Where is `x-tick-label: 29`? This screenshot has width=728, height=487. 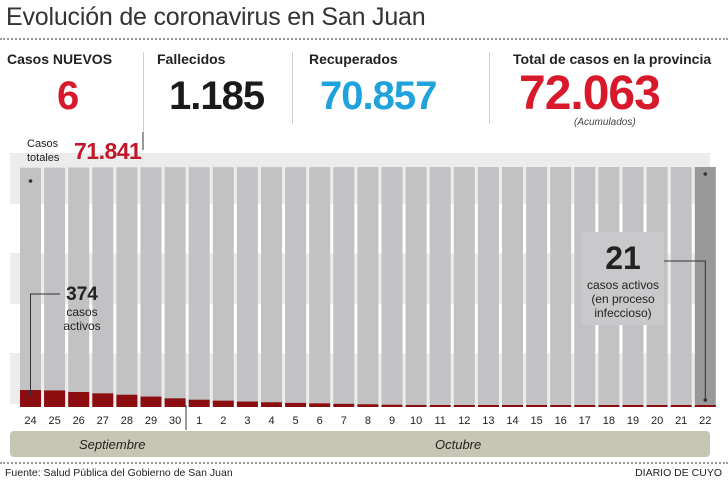 x-tick-label: 29 is located at coordinates (151, 421).